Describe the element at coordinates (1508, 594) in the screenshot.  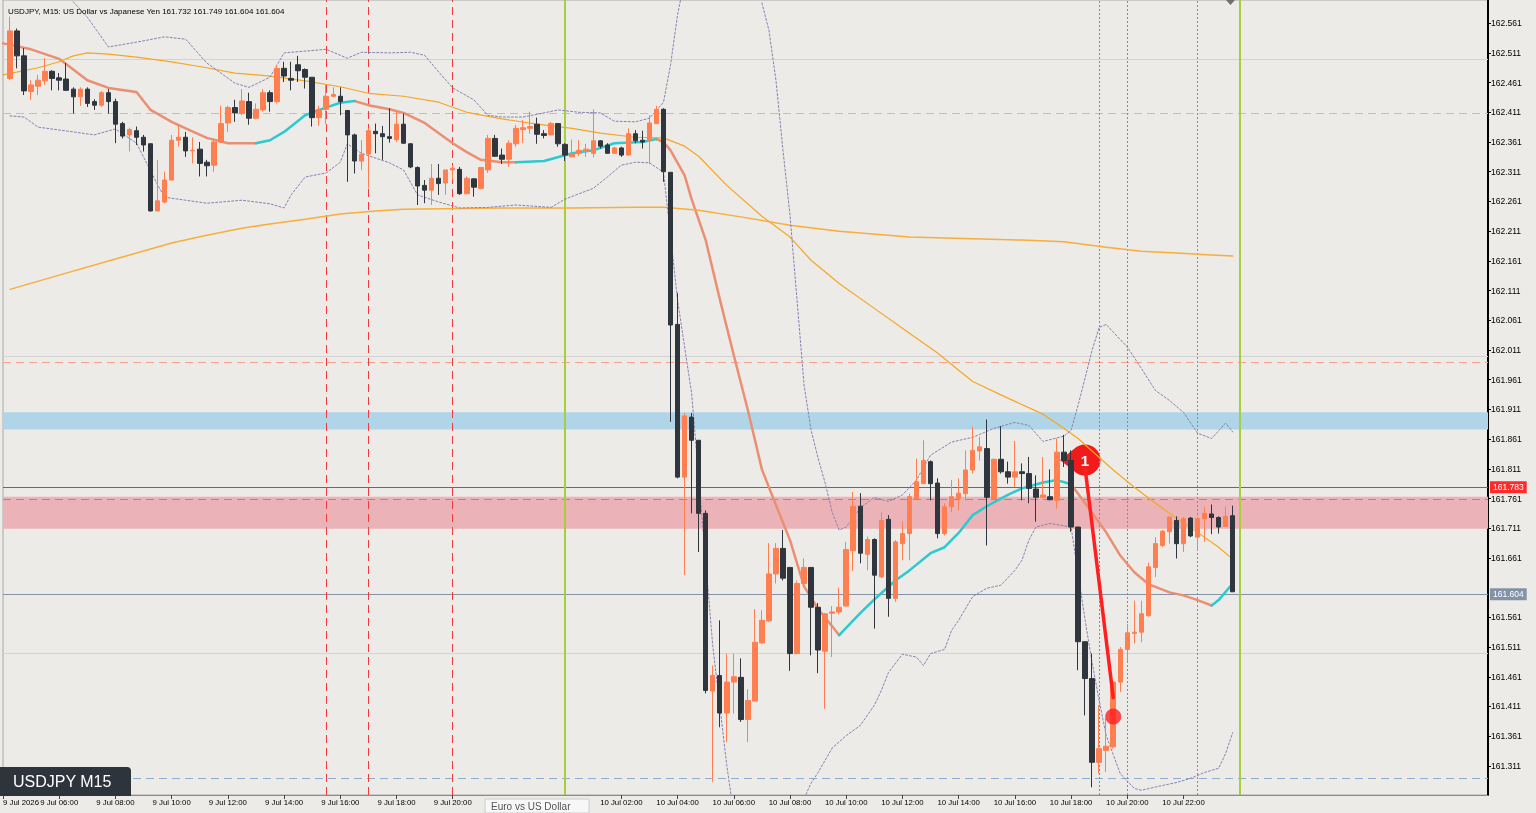
I see `ref-line-label: 161.604` at that location.